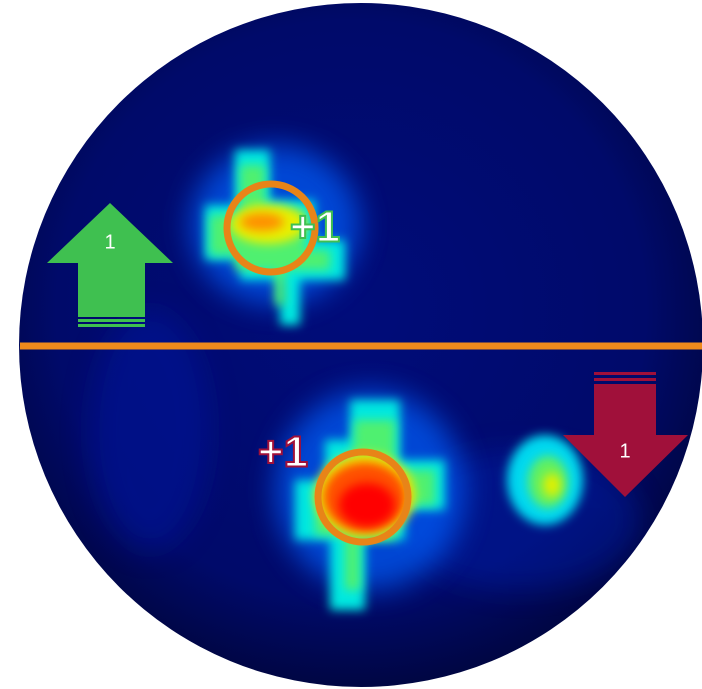 This screenshot has width=702, height=689. What do you see at coordinates (625, 434) in the screenshot?
I see `down-counter: 1` at bounding box center [625, 434].